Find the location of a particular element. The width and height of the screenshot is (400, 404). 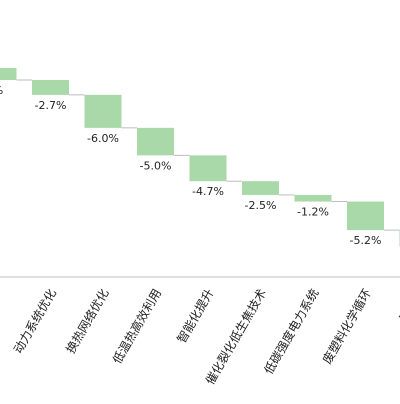

category-label-6: 低碳强度电力系统 is located at coordinates (291, 331).